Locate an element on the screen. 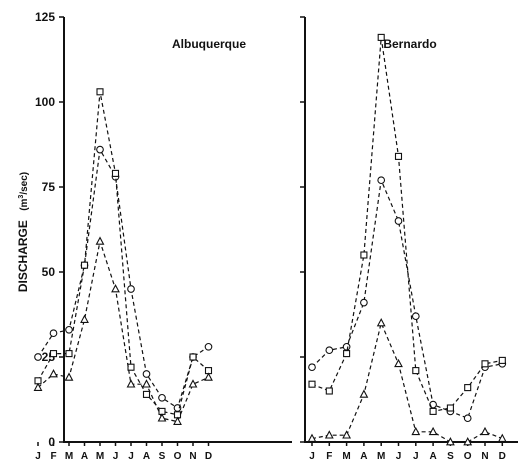  y-tick-label: 50 is located at coordinates (49, 272).